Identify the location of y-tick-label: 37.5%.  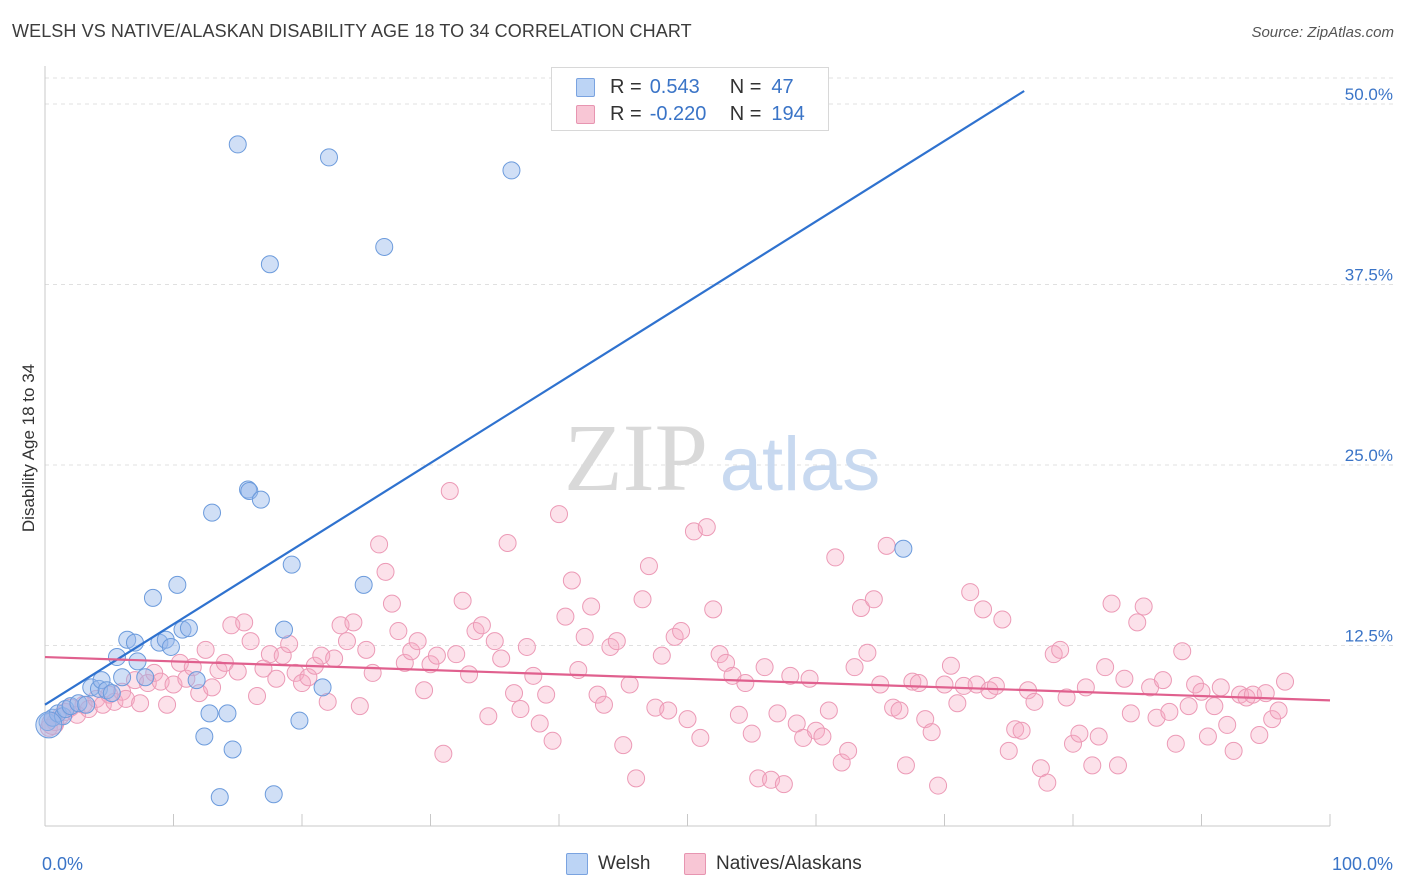
(1369, 274).